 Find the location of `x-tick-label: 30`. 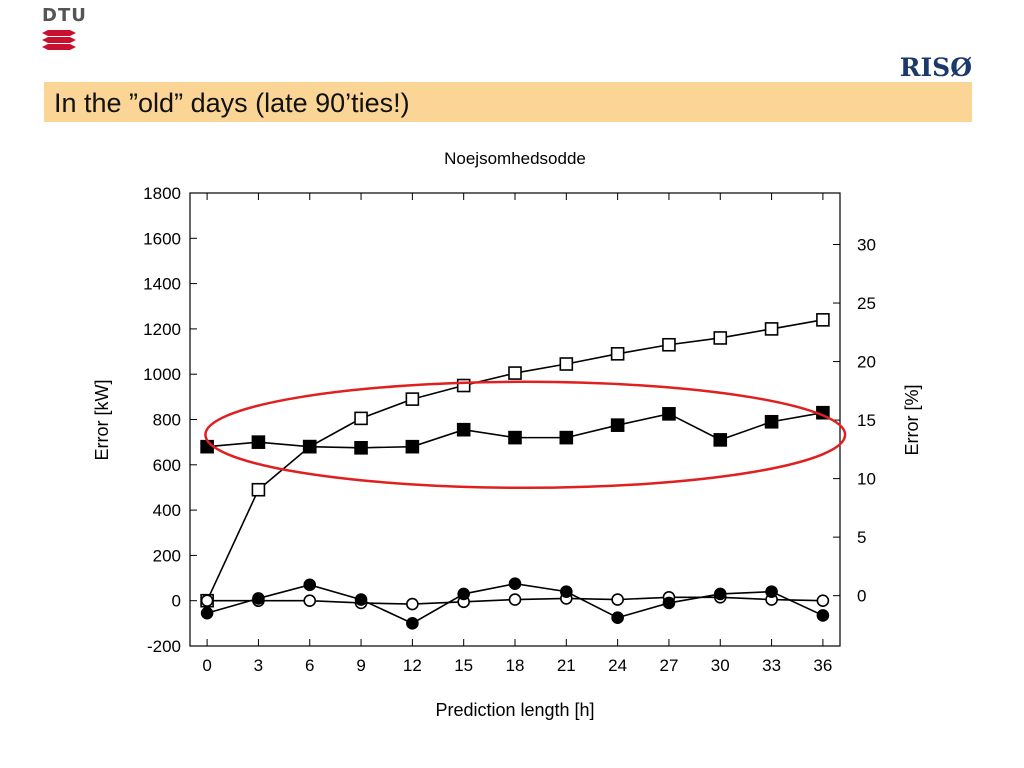

x-tick-label: 30 is located at coordinates (720, 665).